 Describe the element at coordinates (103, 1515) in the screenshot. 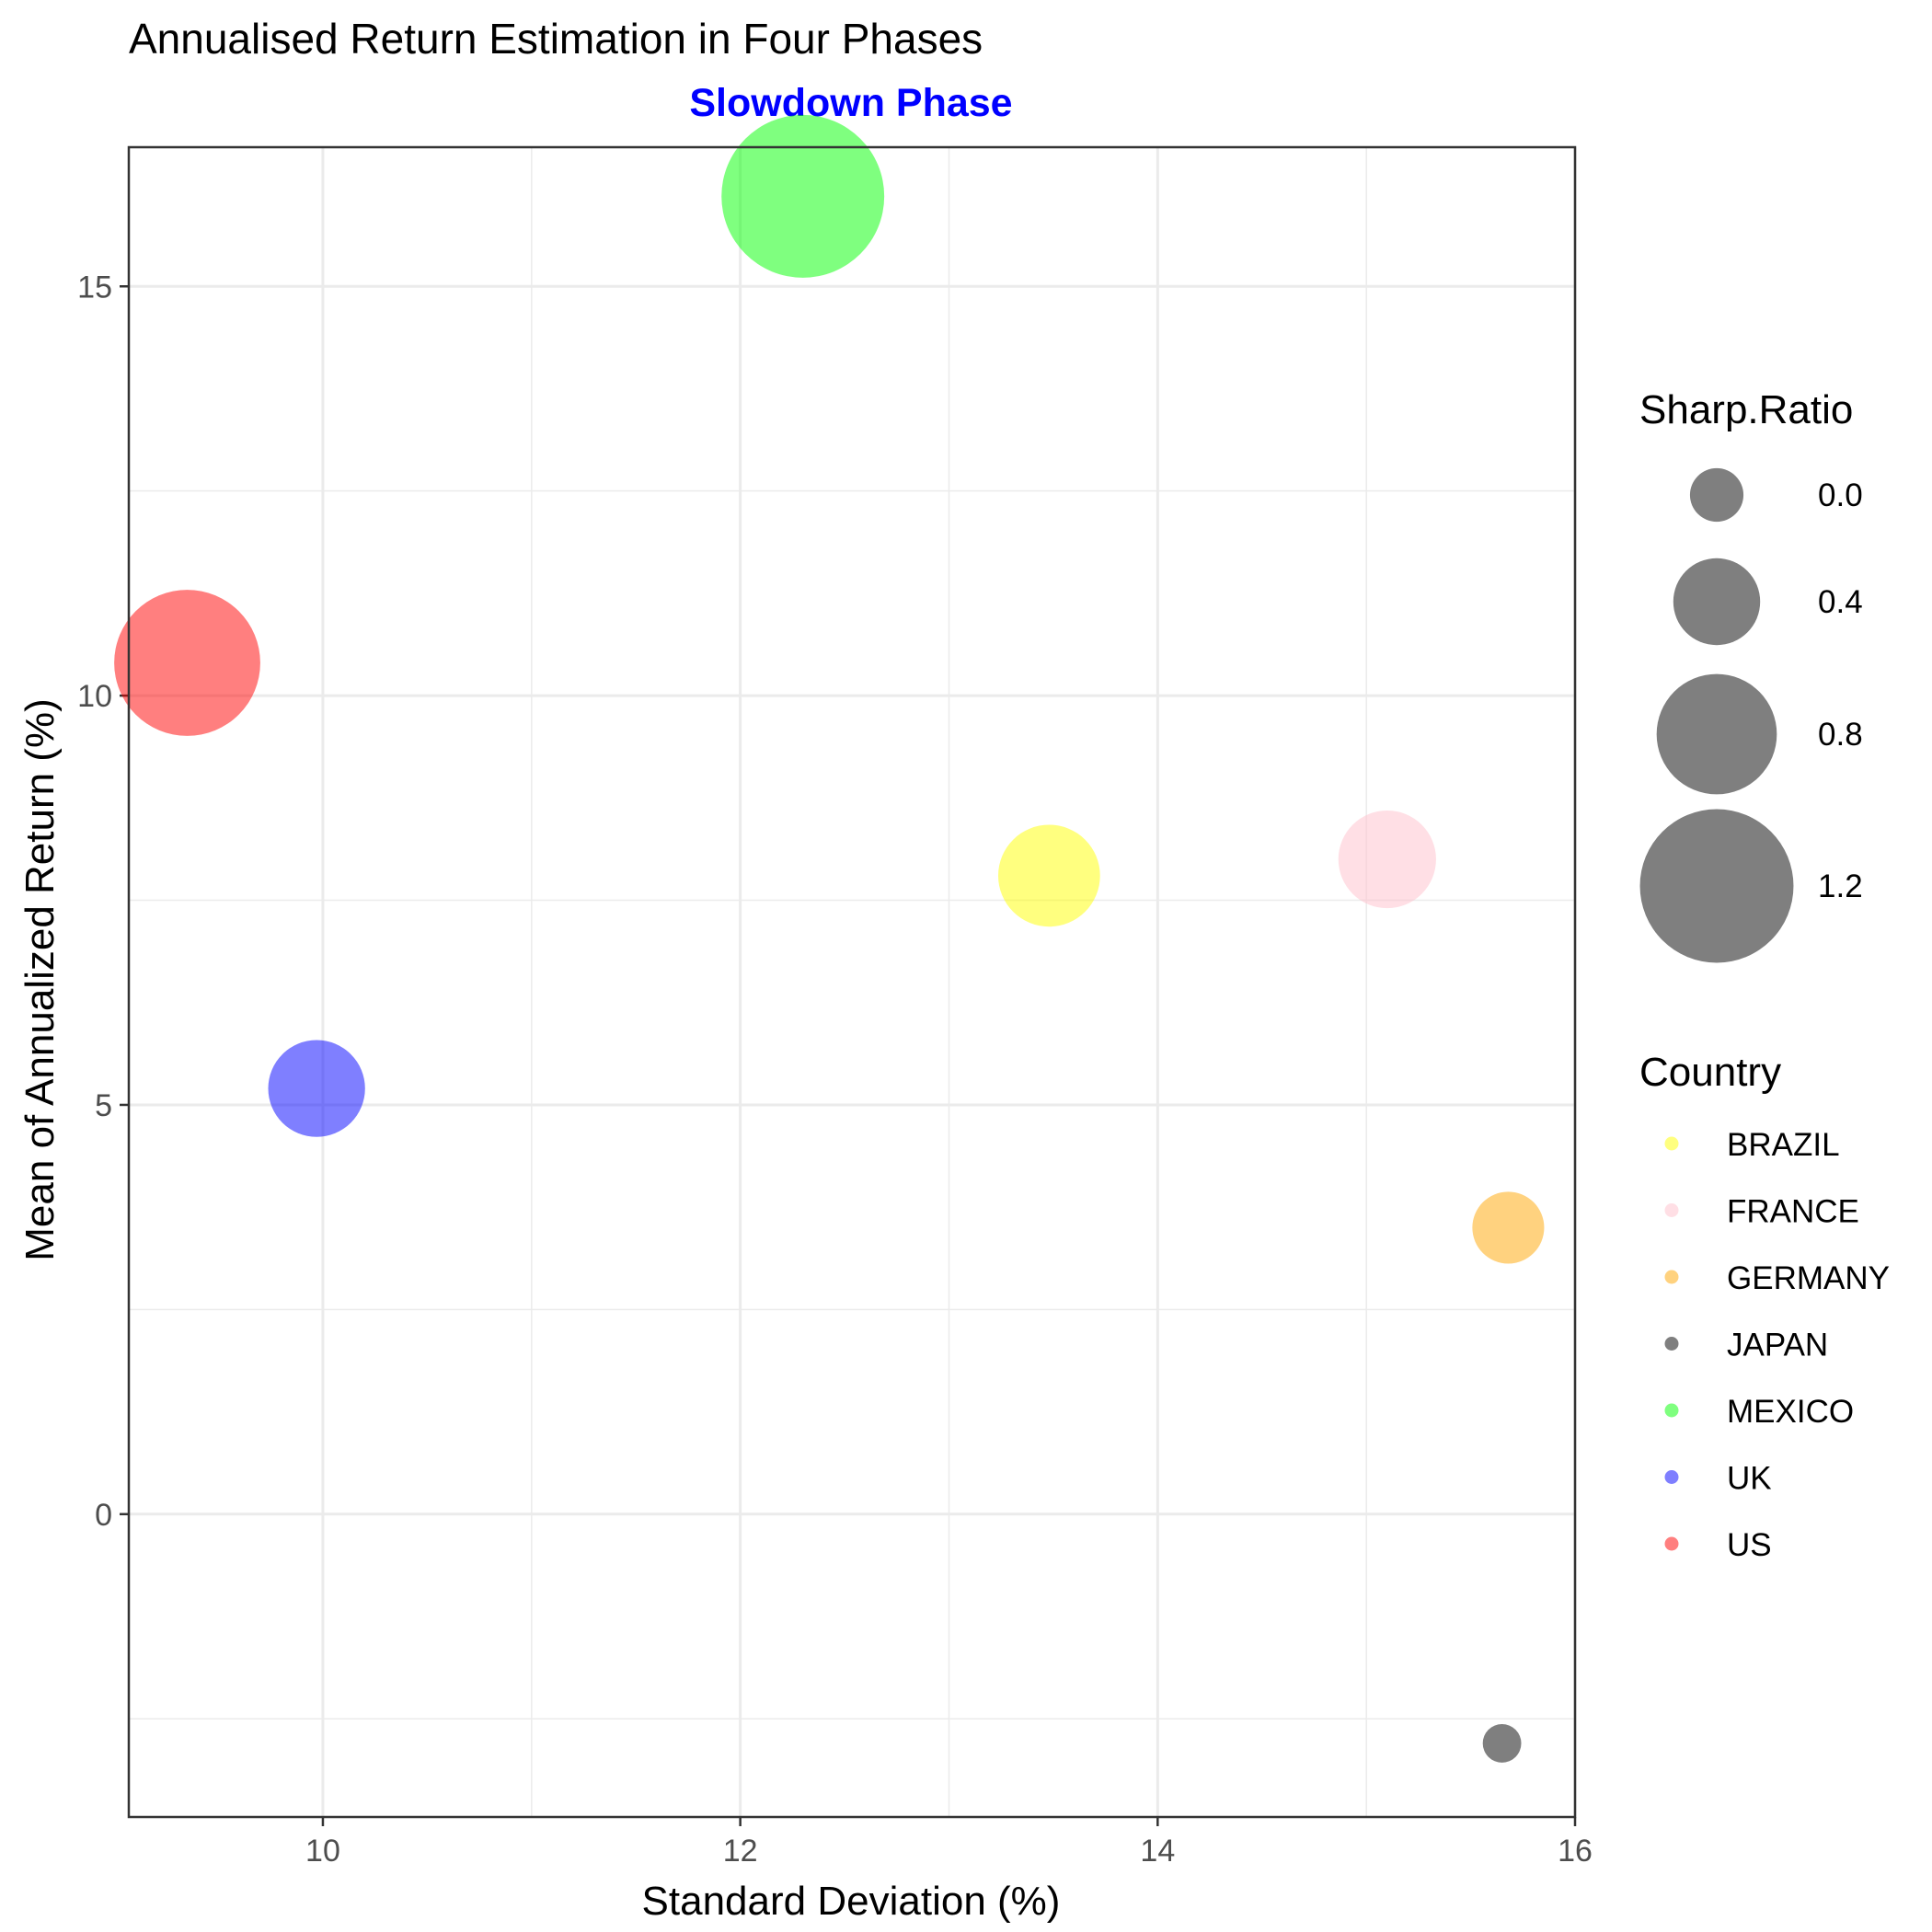

I see `y-tick-label: 0` at that location.